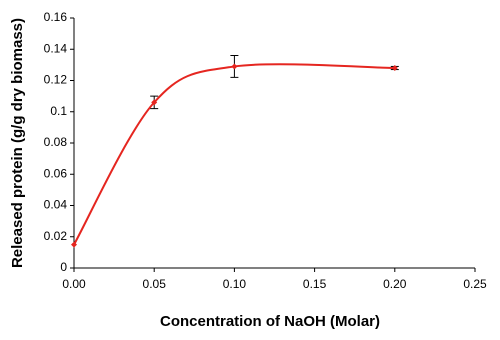  What do you see at coordinates (56, 173) in the screenshot?
I see `y-tick-label: 0.06` at bounding box center [56, 173].